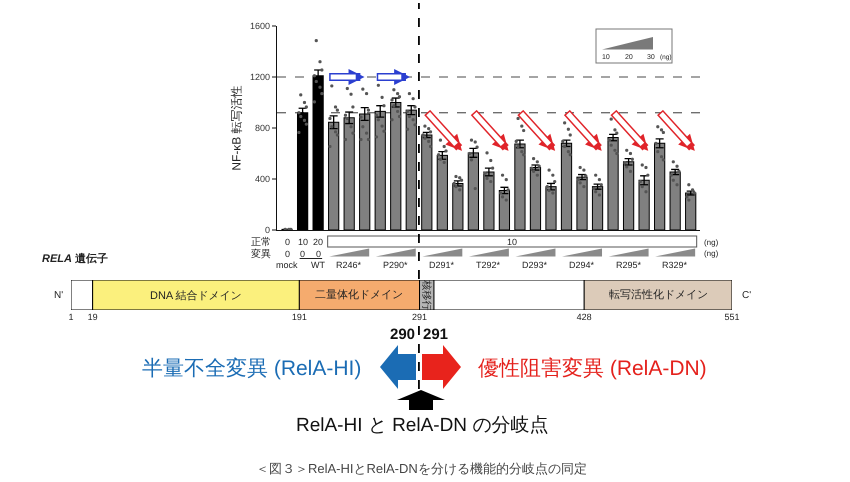 Image resolution: width=850 pixels, height=482 pixels. Describe the element at coordinates (359, 295) in the screenshot. I see `series-label: 二量体化ドメイン` at that location.